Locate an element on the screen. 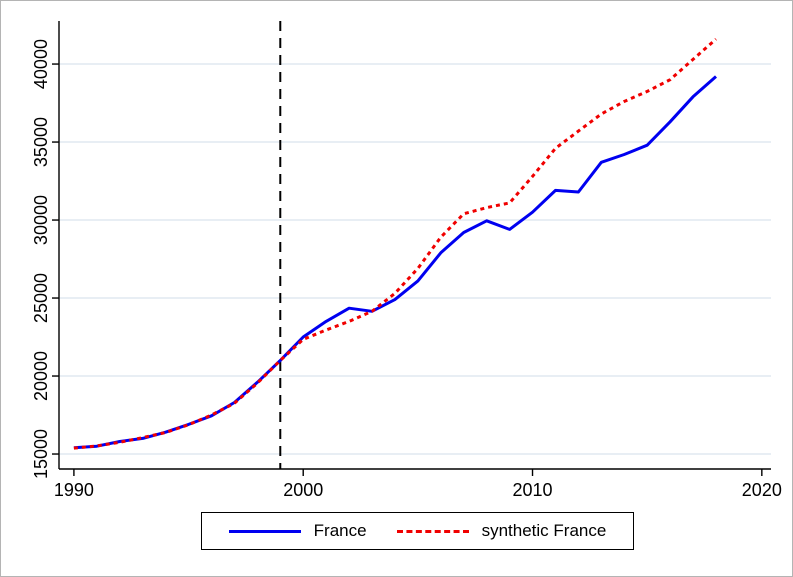 This screenshot has width=793, height=577. y-tick-label: 35000 is located at coordinates (41, 142).